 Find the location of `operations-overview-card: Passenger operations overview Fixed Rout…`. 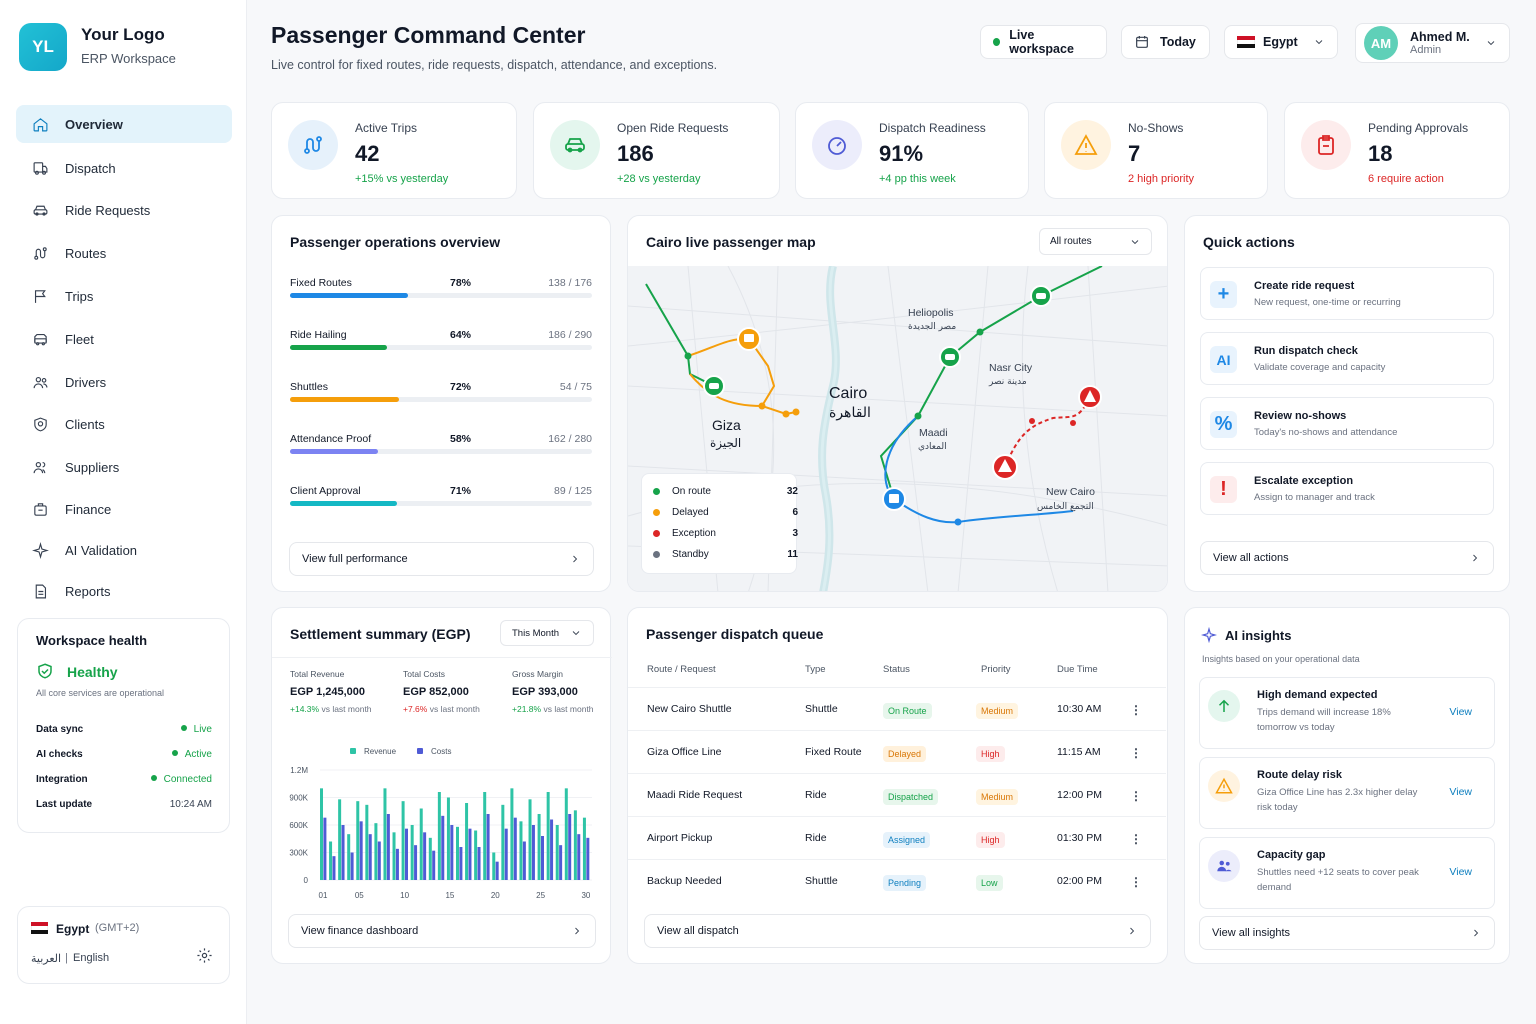

operations-overview-card: Passenger operations overview Fixed Rout… is located at coordinates (441, 403).